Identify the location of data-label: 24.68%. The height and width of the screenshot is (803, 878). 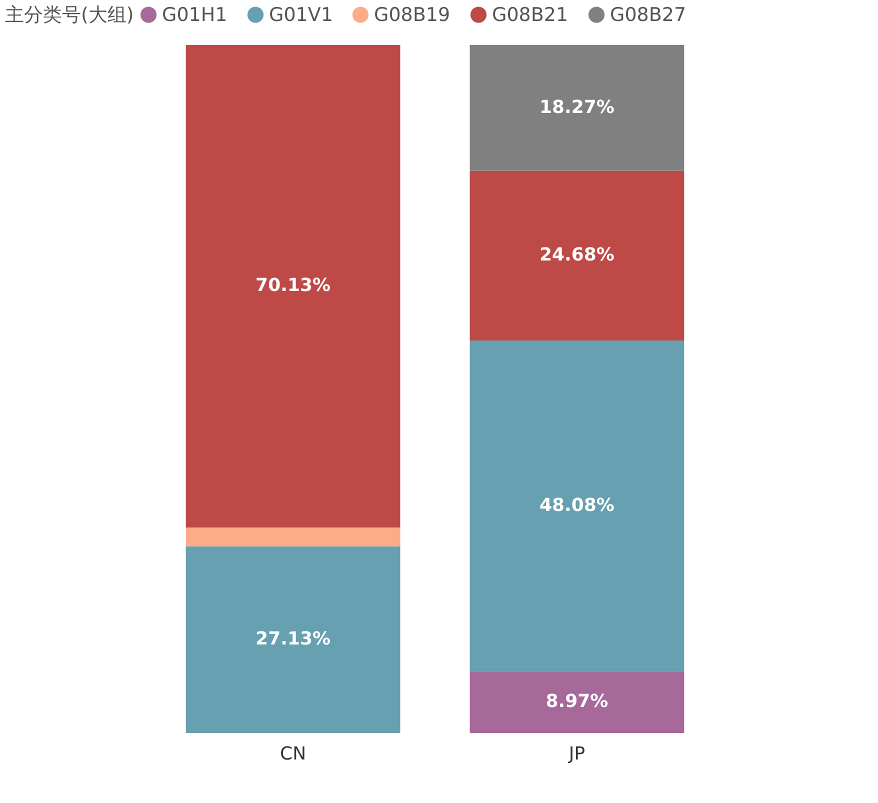
(576, 255).